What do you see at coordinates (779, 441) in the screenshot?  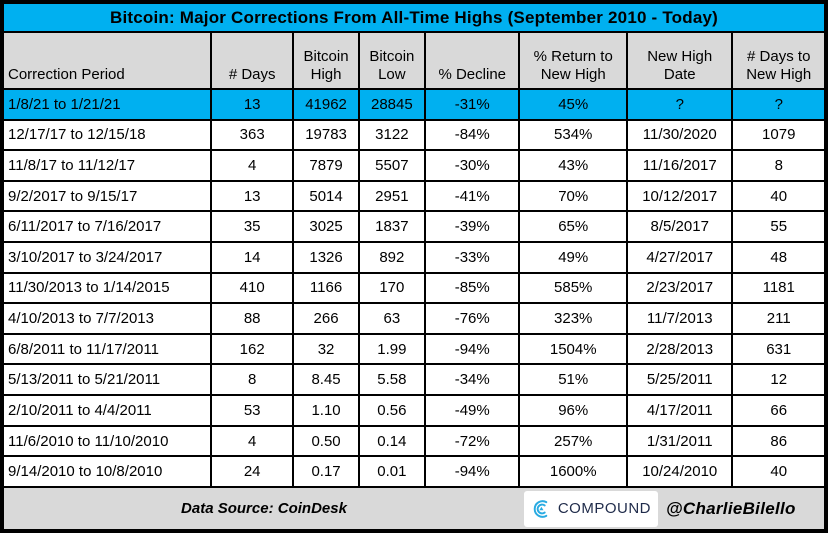 I see `value-cell: 86` at bounding box center [779, 441].